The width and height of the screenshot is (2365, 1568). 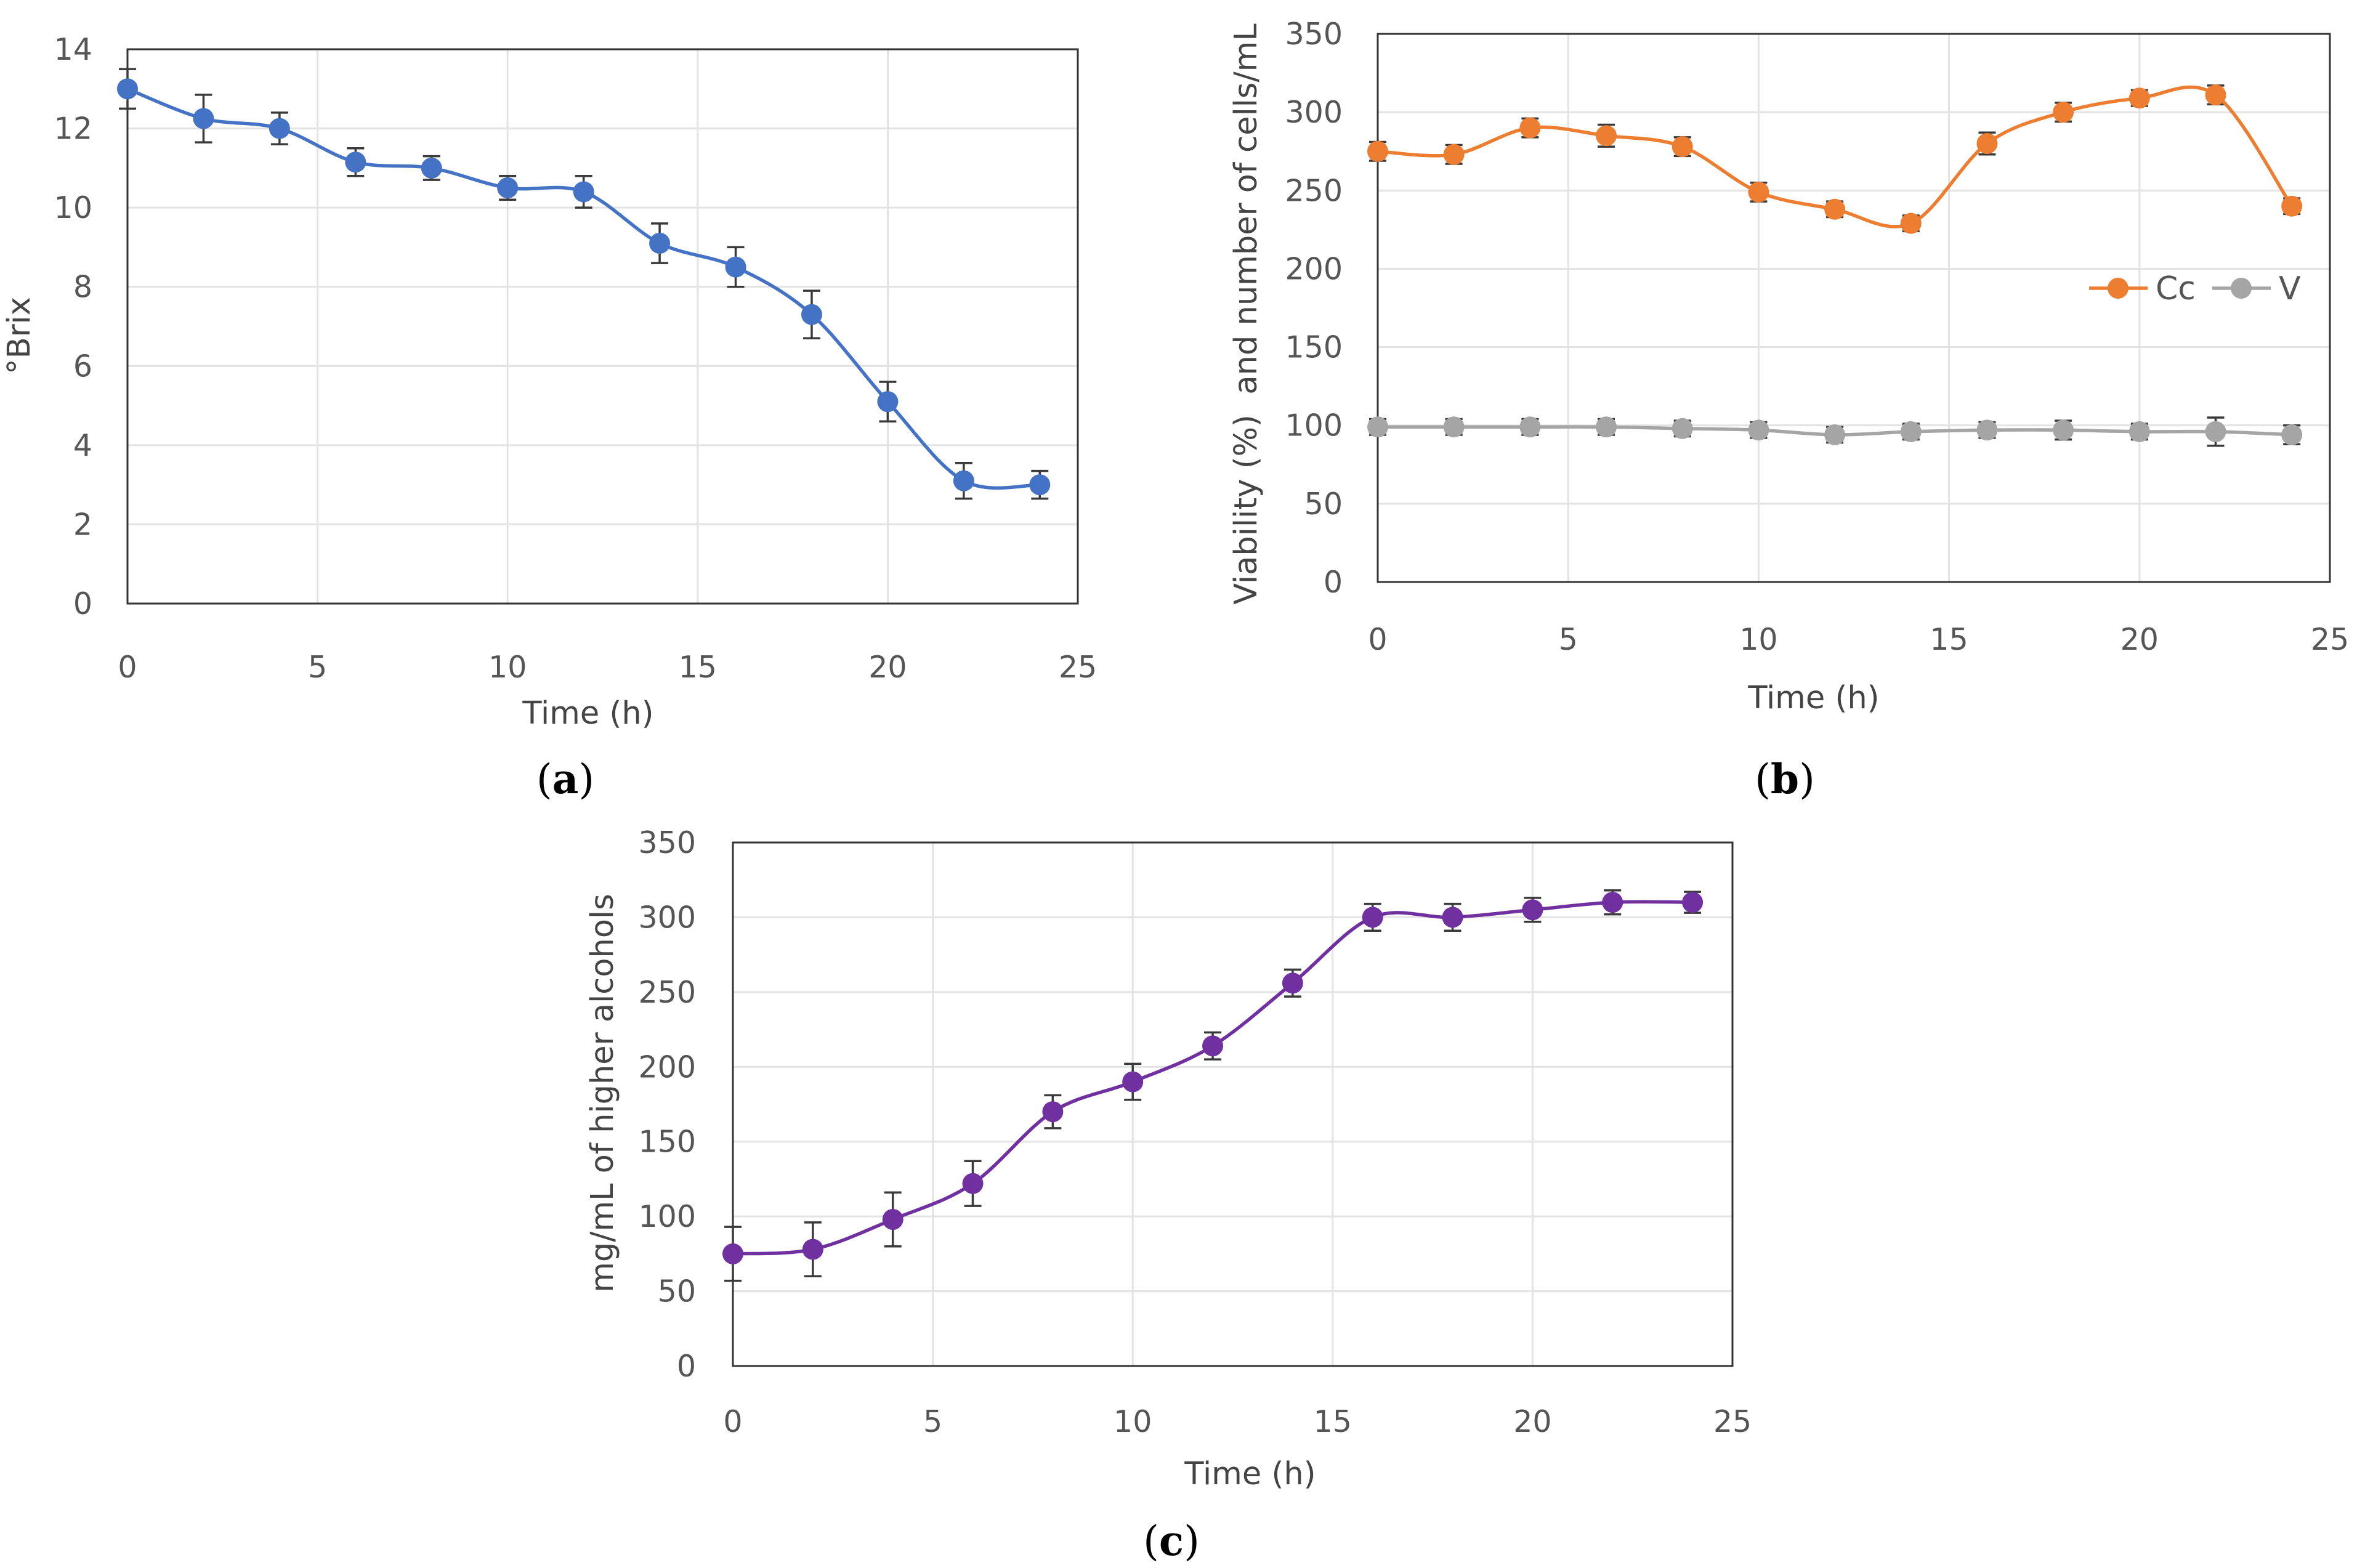 I want to click on y-axis-title: mg/mL of higher alcohols, so click(x=602, y=1093).